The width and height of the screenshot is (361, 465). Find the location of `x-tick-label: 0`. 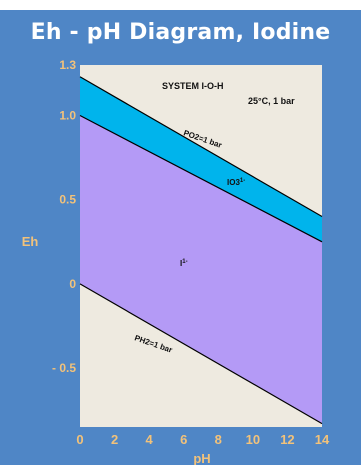

x-tick-label: 0 is located at coordinates (79, 439).